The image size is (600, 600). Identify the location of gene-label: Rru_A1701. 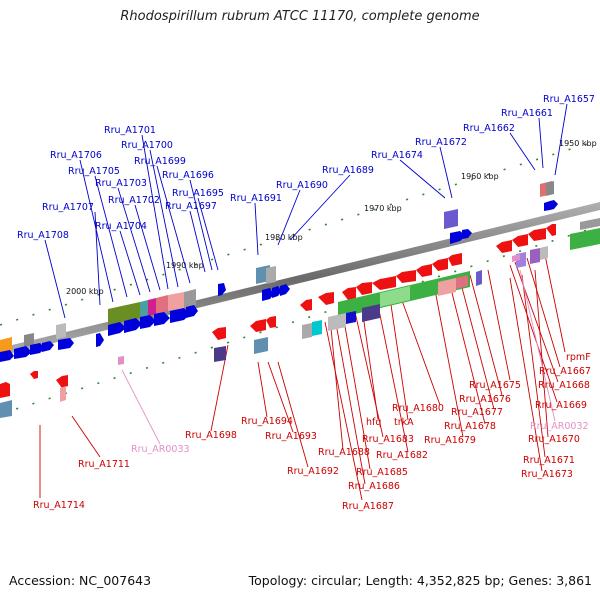
(130, 130).